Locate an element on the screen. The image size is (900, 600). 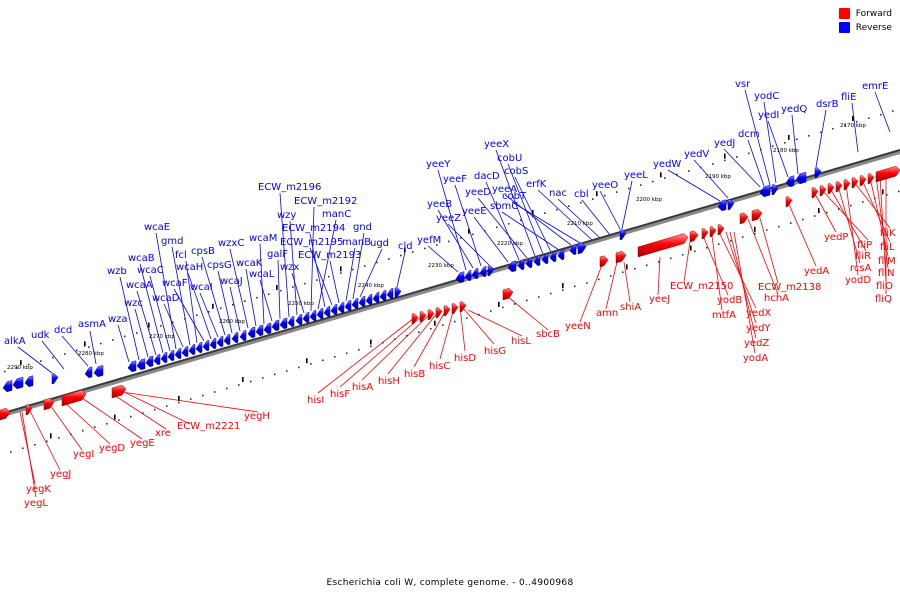
forward-gene-label: fliR is located at coordinates (863, 256).